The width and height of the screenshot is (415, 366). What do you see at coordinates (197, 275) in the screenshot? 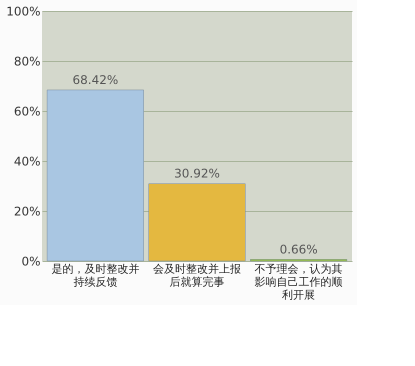
I see `x-tick-label: 会及时整改并上报后就算完事` at bounding box center [197, 275].